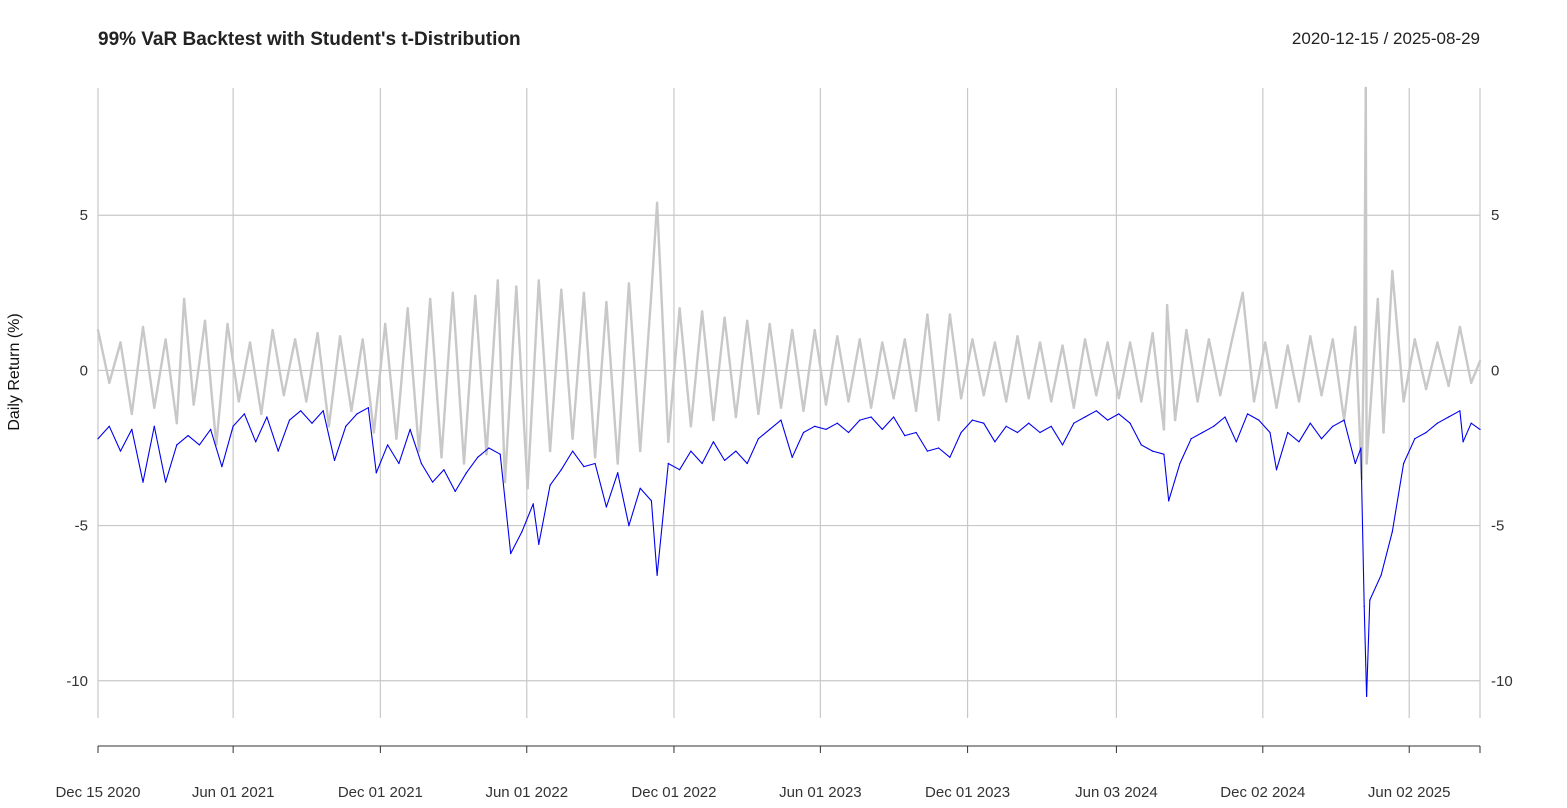 The height and width of the screenshot is (808, 1567). I want to click on x-tick-label: Jun 01 2021, so click(233, 792).